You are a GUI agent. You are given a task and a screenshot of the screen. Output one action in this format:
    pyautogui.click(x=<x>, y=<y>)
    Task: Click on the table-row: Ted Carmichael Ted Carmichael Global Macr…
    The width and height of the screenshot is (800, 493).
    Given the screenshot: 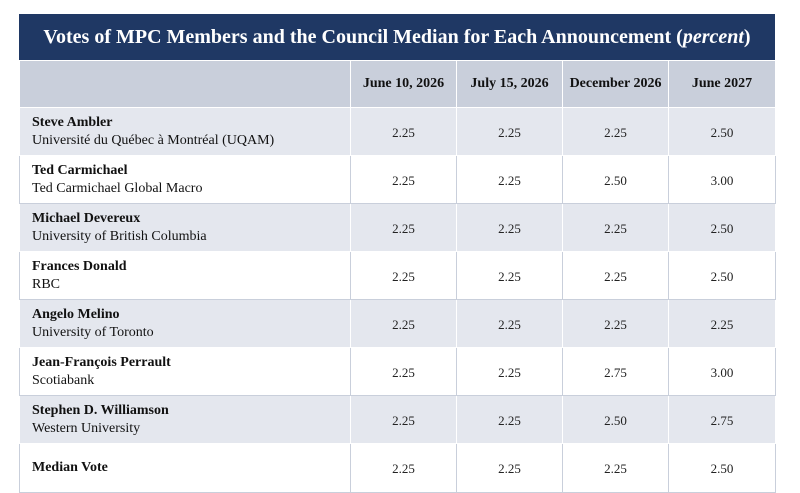 What is the action you would take?
    pyautogui.click(x=397, y=179)
    